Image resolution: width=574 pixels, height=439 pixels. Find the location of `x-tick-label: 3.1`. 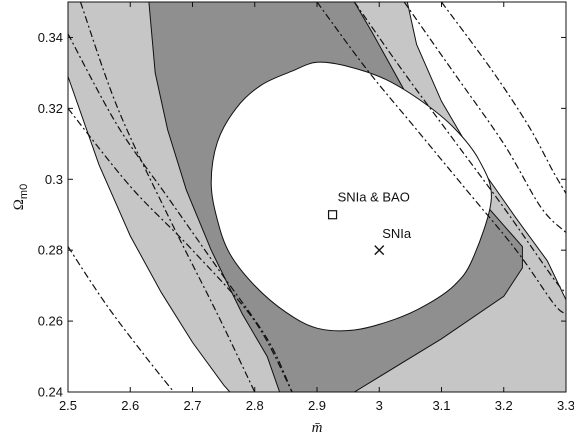

x-tick-label: 3.1 is located at coordinates (441, 405).